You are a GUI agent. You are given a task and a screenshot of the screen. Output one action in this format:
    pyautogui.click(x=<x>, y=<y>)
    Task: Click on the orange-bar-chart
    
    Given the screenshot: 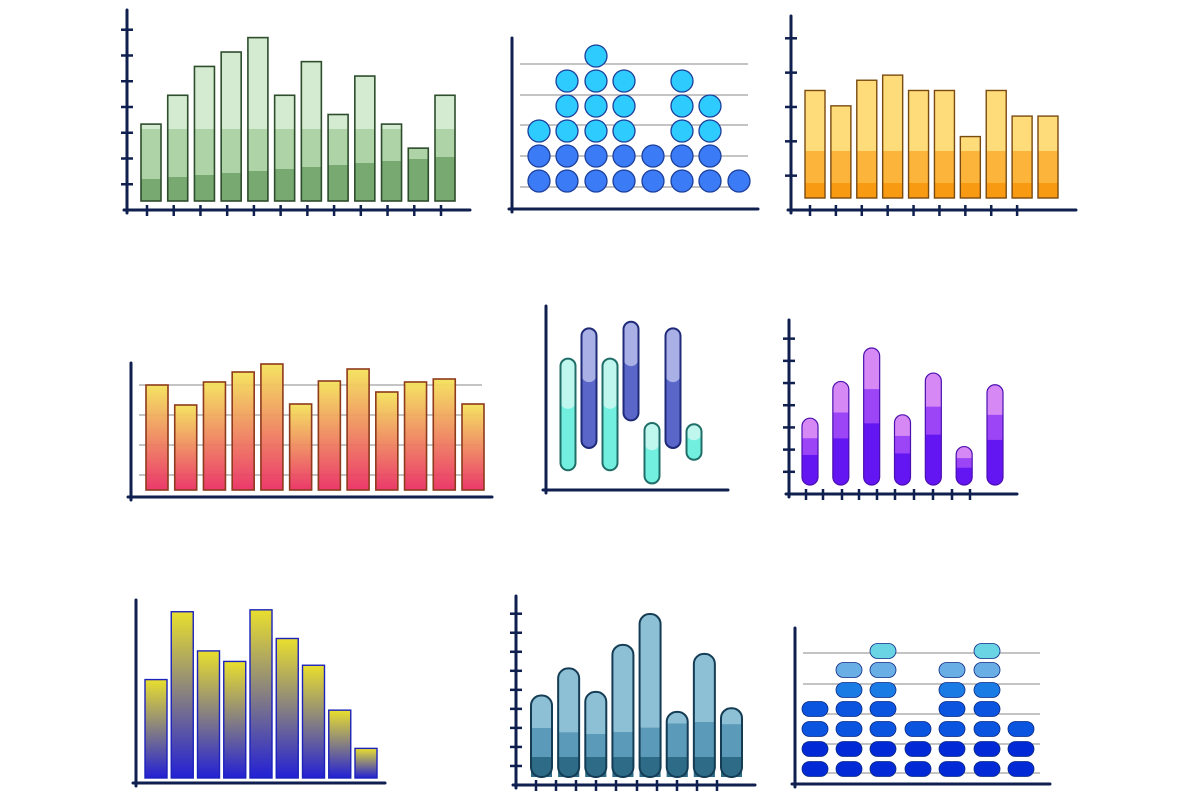 What is the action you would take?
    pyautogui.click(x=931, y=115)
    